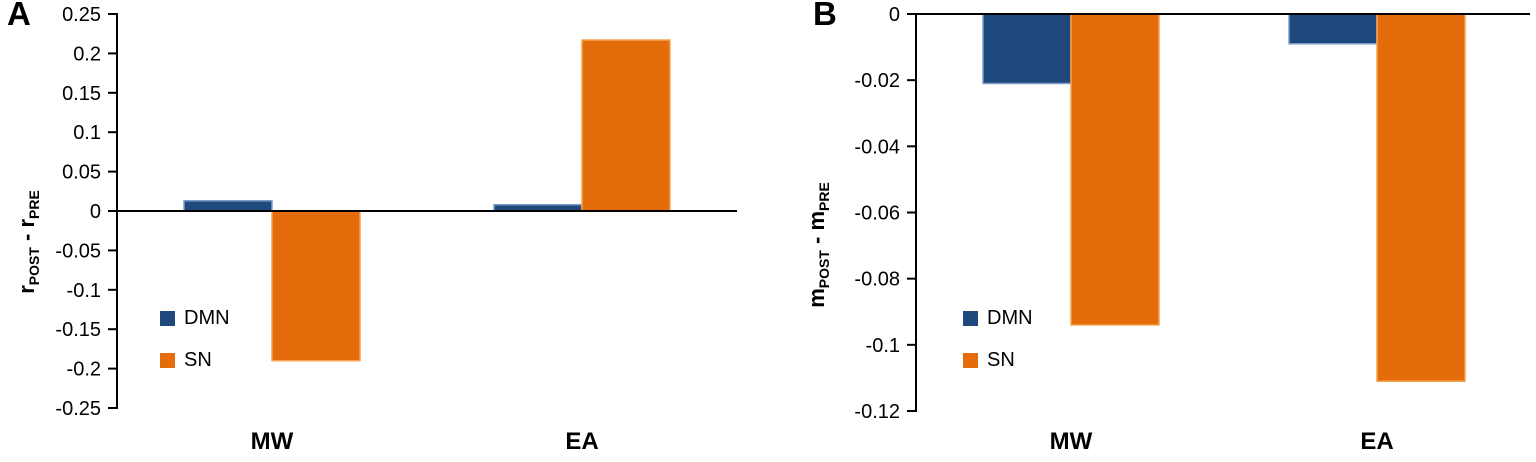 This screenshot has width=1536, height=462. Describe the element at coordinates (87, 54) in the screenshot. I see `y-tick-label: 0.2` at that location.